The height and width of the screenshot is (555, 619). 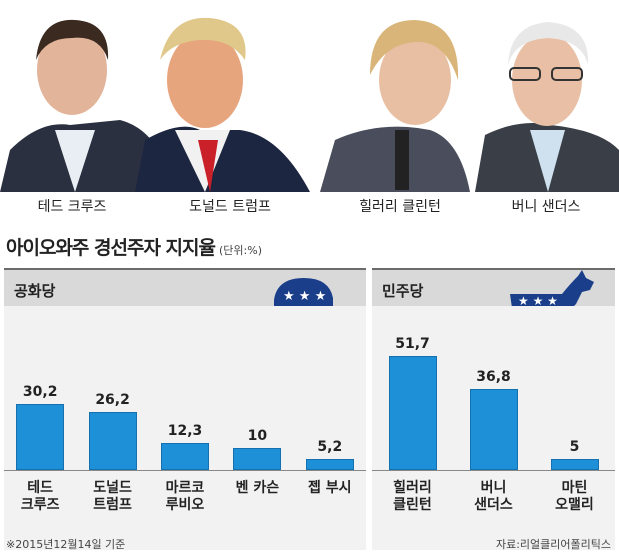 What do you see at coordinates (493, 377) in the screenshot?
I see `value-label: 36,8` at bounding box center [493, 377].